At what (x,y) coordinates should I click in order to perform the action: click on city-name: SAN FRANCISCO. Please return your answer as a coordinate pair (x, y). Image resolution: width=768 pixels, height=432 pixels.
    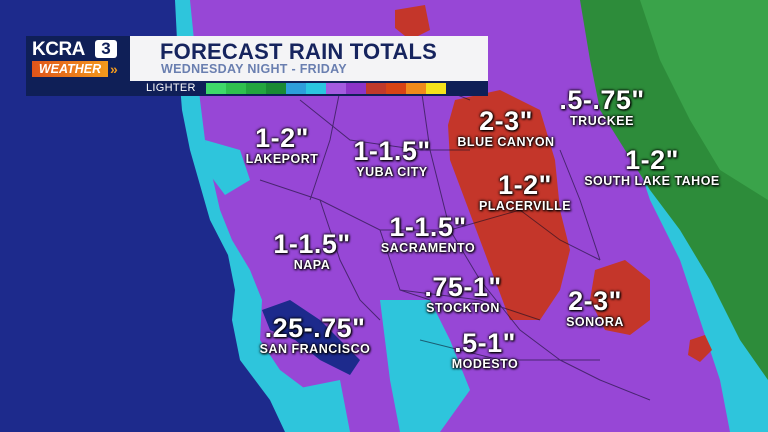
    Looking at the image, I should click on (315, 349).